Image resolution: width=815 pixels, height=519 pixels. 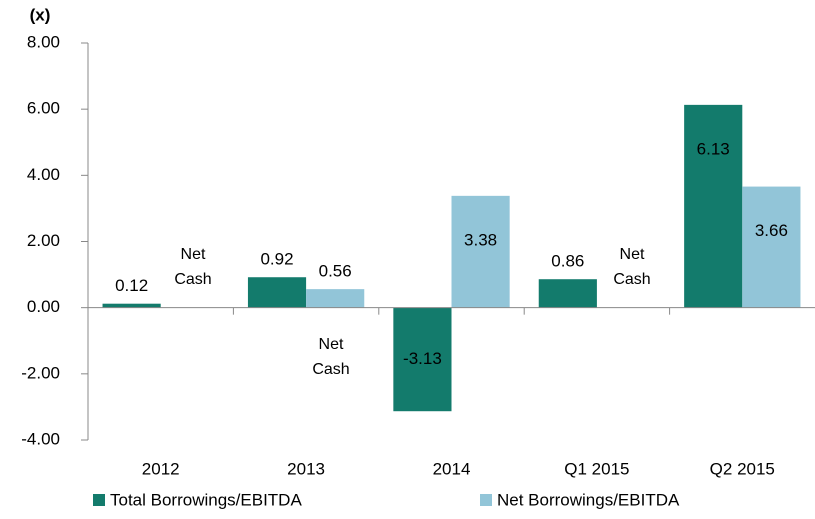 I want to click on value-label: 3.66, so click(x=771, y=230).